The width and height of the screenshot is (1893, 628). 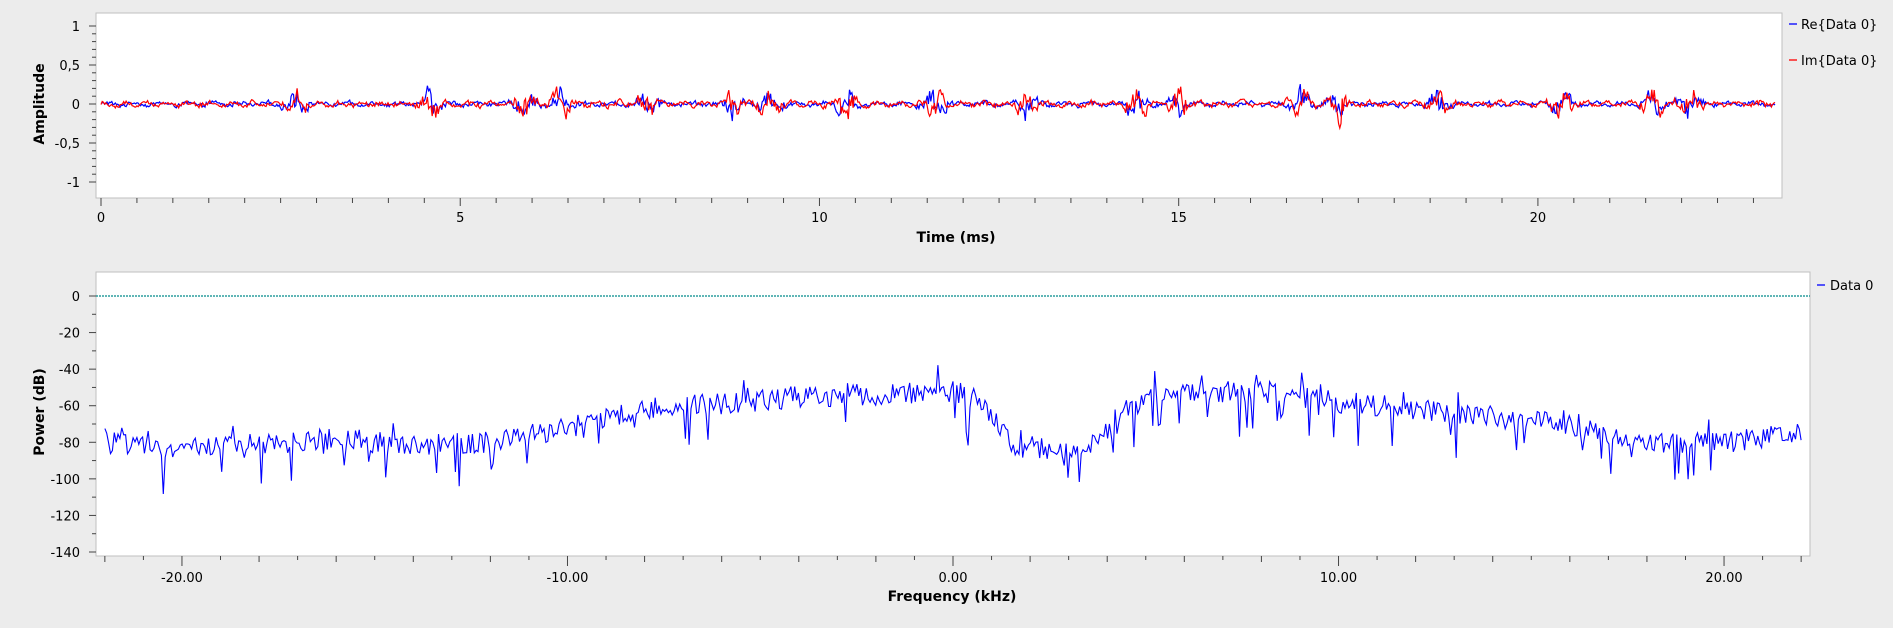 What do you see at coordinates (65, 480) in the screenshot?
I see `y-tick-label: -100` at bounding box center [65, 480].